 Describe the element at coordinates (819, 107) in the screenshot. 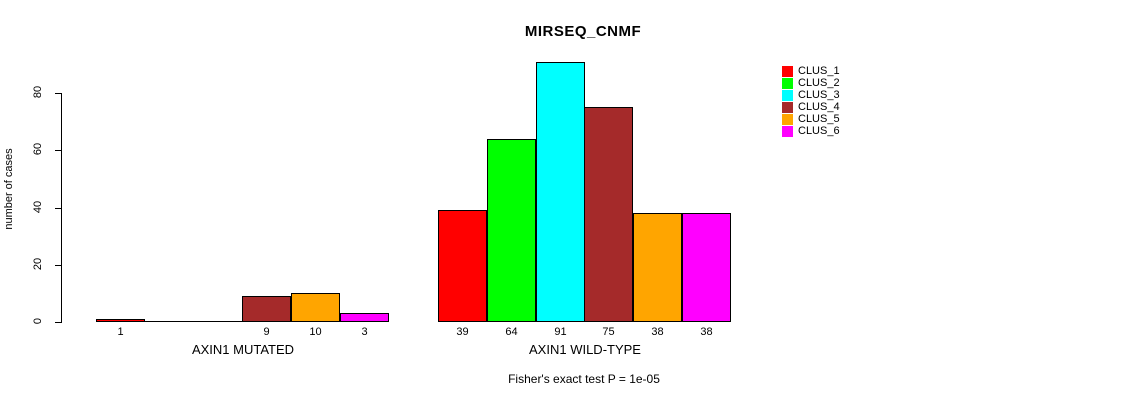

I see `legend-item-label: CLUS_4` at that location.